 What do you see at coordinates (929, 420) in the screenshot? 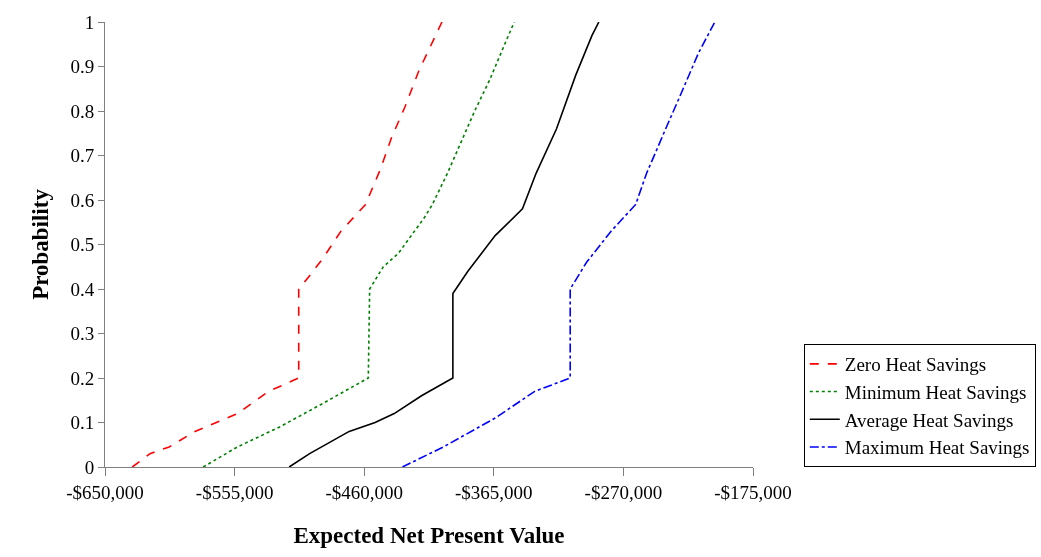
I see `legend-label: Average Heat Savings` at bounding box center [929, 420].